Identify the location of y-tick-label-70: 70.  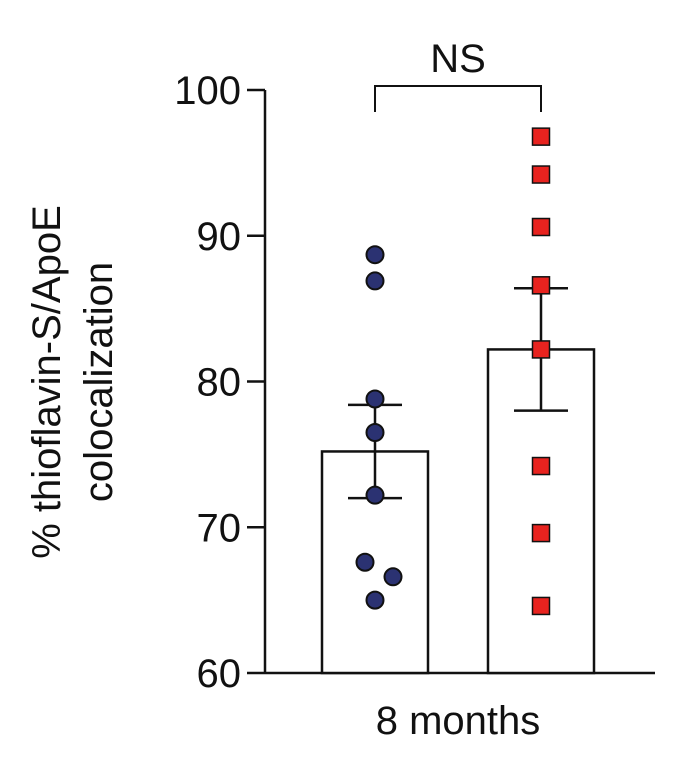
(219, 528).